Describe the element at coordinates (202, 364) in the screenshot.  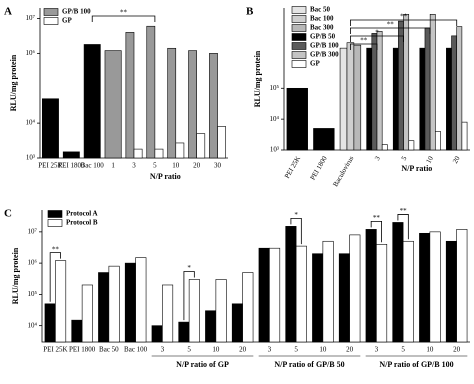
I see `group-label: N/P ratio of GP` at that location.